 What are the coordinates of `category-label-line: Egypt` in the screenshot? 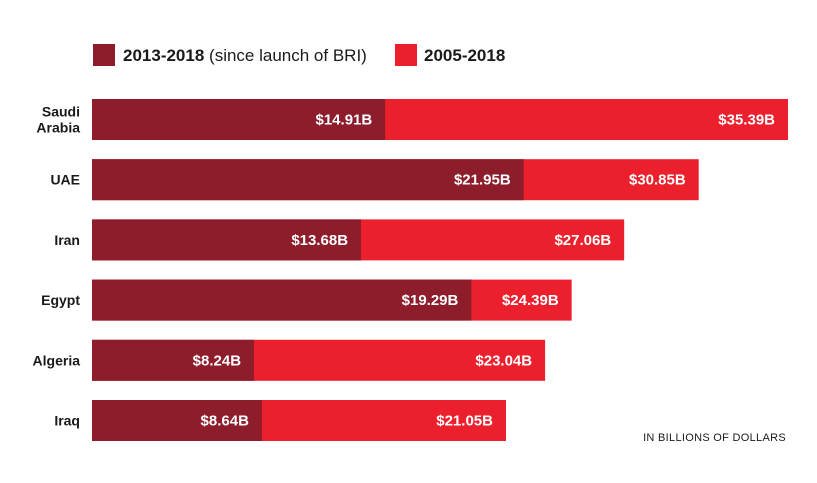 It's located at (60, 300).